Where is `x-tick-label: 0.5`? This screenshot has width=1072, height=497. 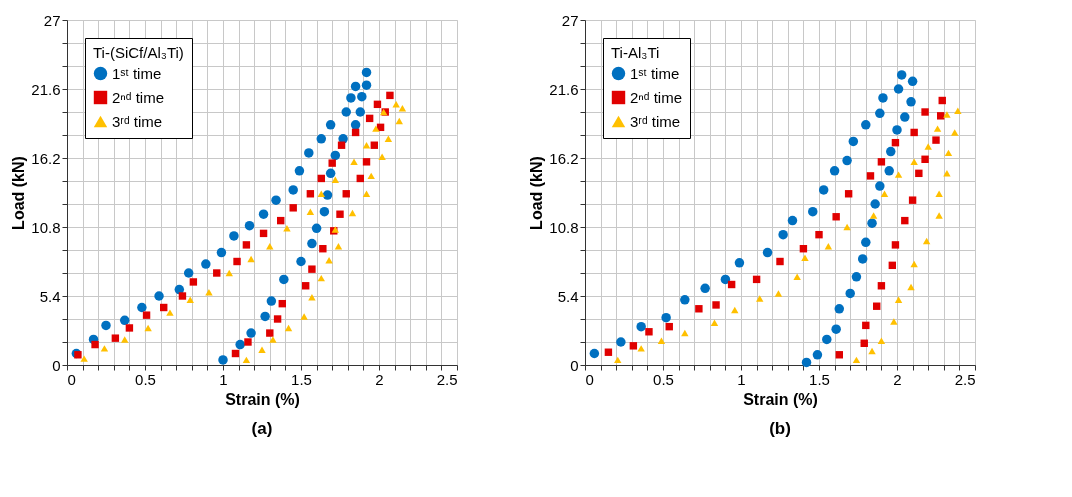
x-tick-label: 0.5 is located at coordinates (145, 379).